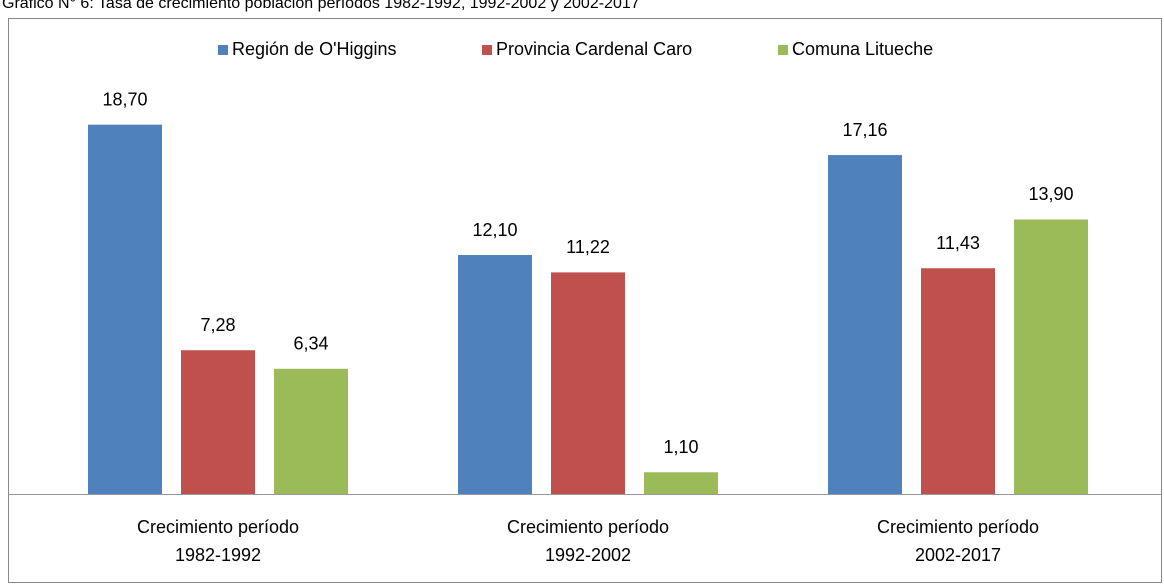 This screenshot has width=1164, height=584. I want to click on data-label: 6,34, so click(310, 344).